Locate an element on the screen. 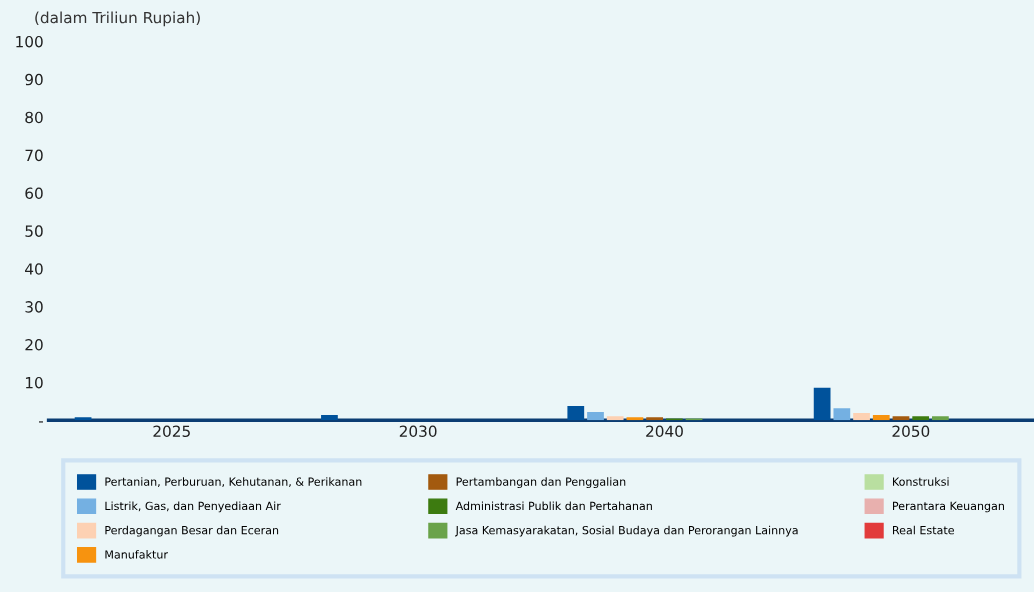  y-tick-label: 50 is located at coordinates (34, 231).